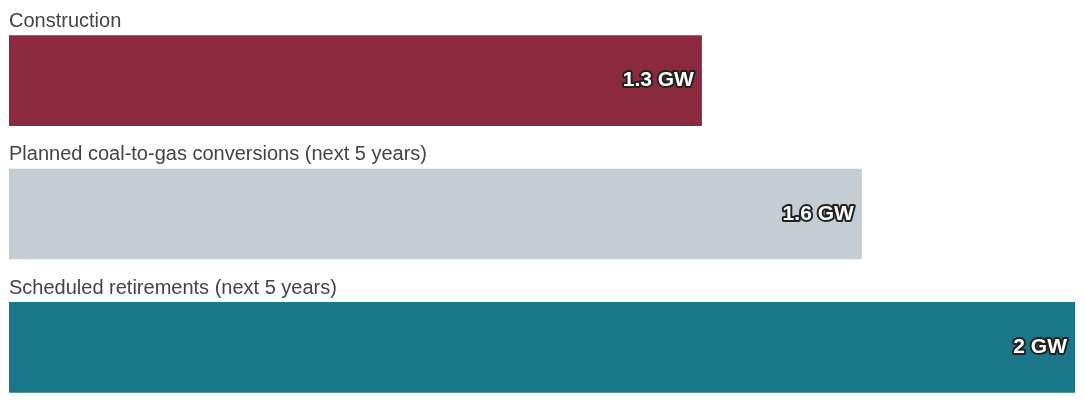  I want to click on y-tick-label: Scheduled retirements (next 5 years), so click(173, 286).